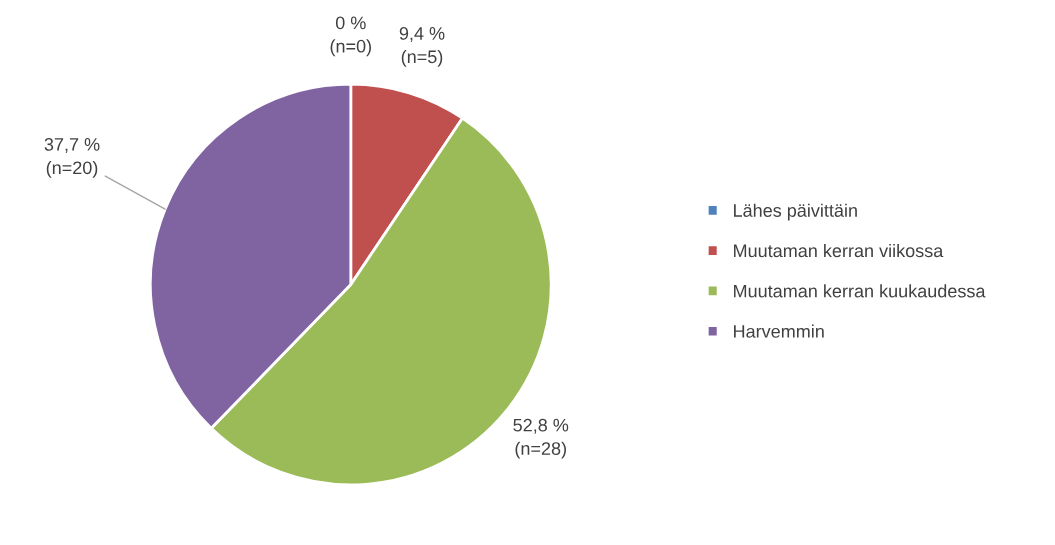  I want to click on text: 0 % (n=0), so click(350, 36).